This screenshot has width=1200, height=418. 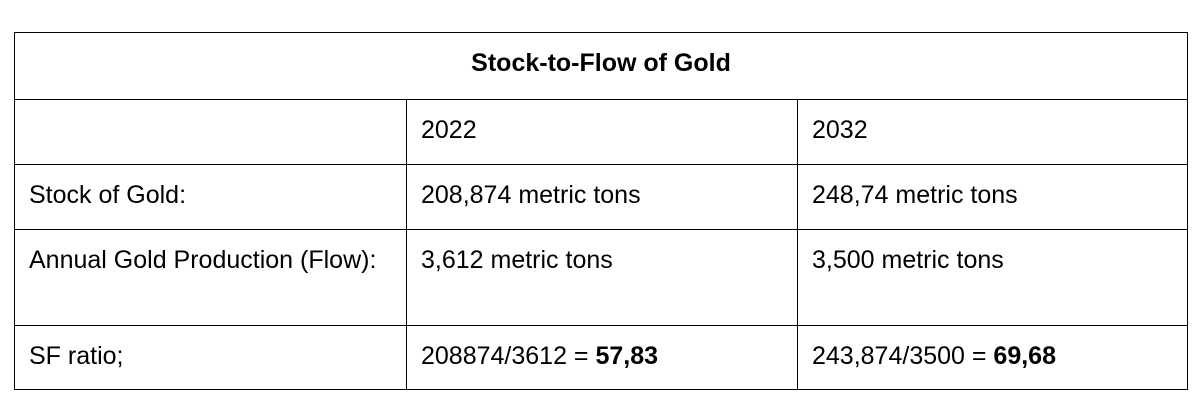 I want to click on row-label-stock: Stock of Gold:, so click(x=210, y=197).